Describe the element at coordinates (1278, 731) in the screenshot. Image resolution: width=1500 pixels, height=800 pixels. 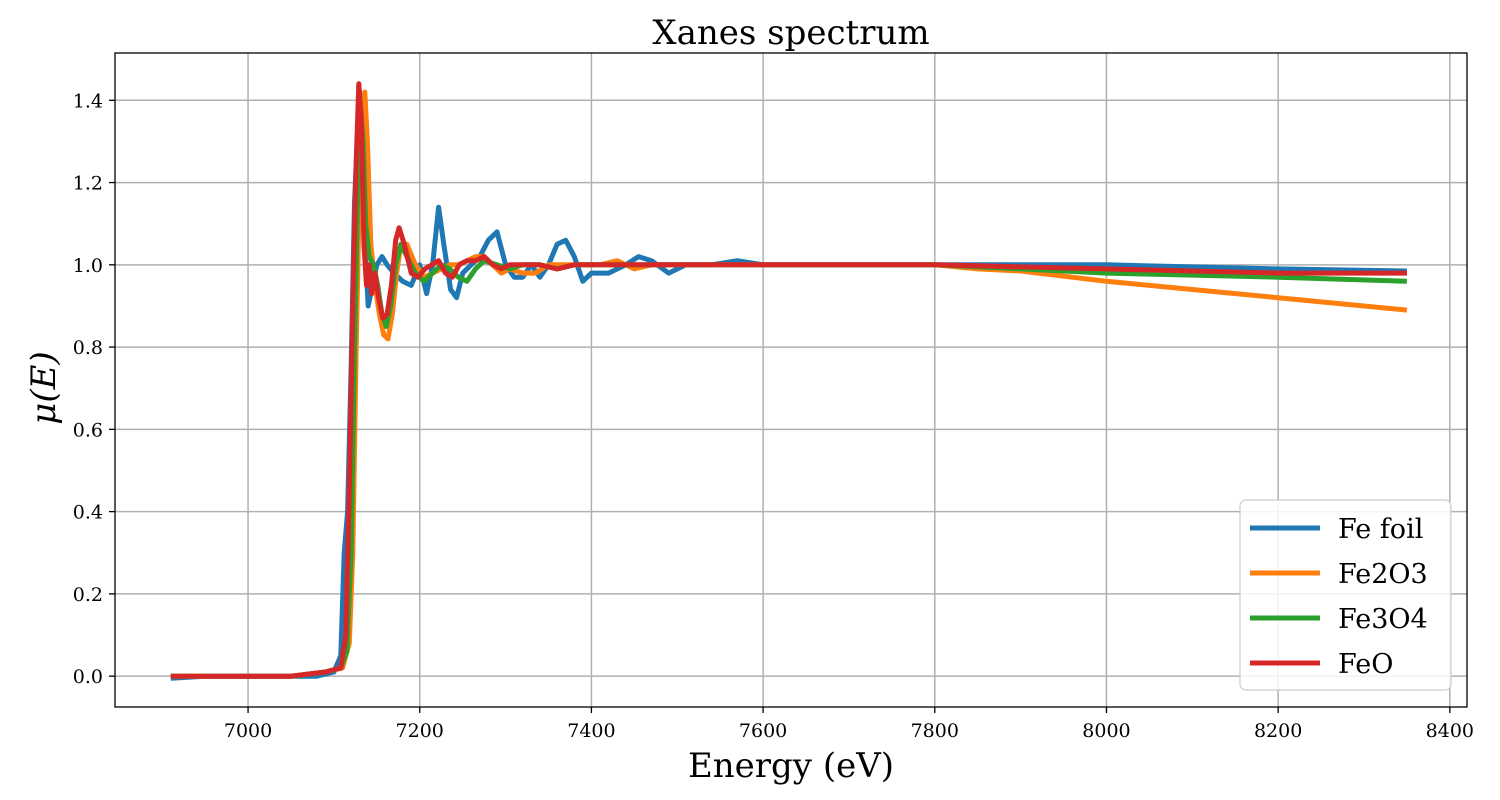
I see `x-tick-label: 8200` at that location.